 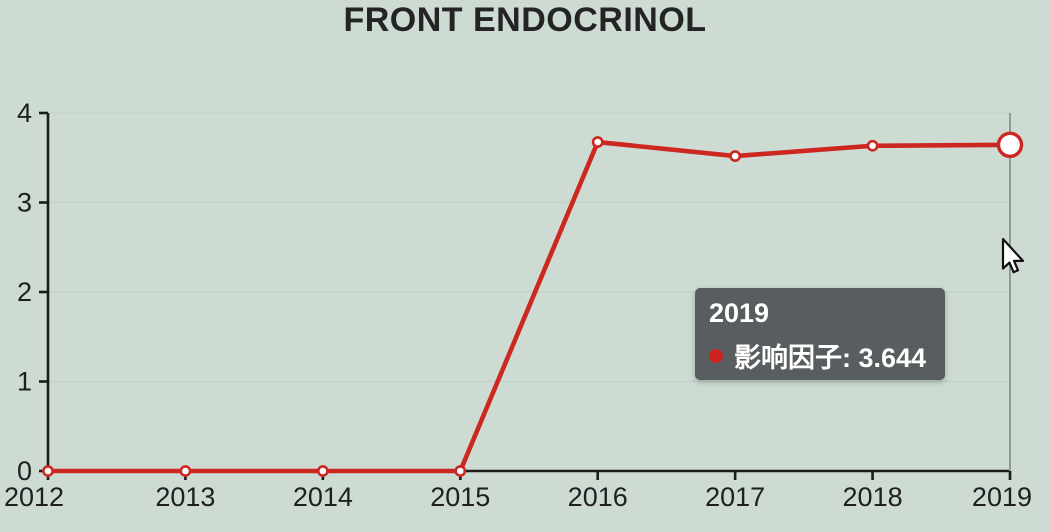 I want to click on y-tick-label: 4, so click(x=24, y=113).